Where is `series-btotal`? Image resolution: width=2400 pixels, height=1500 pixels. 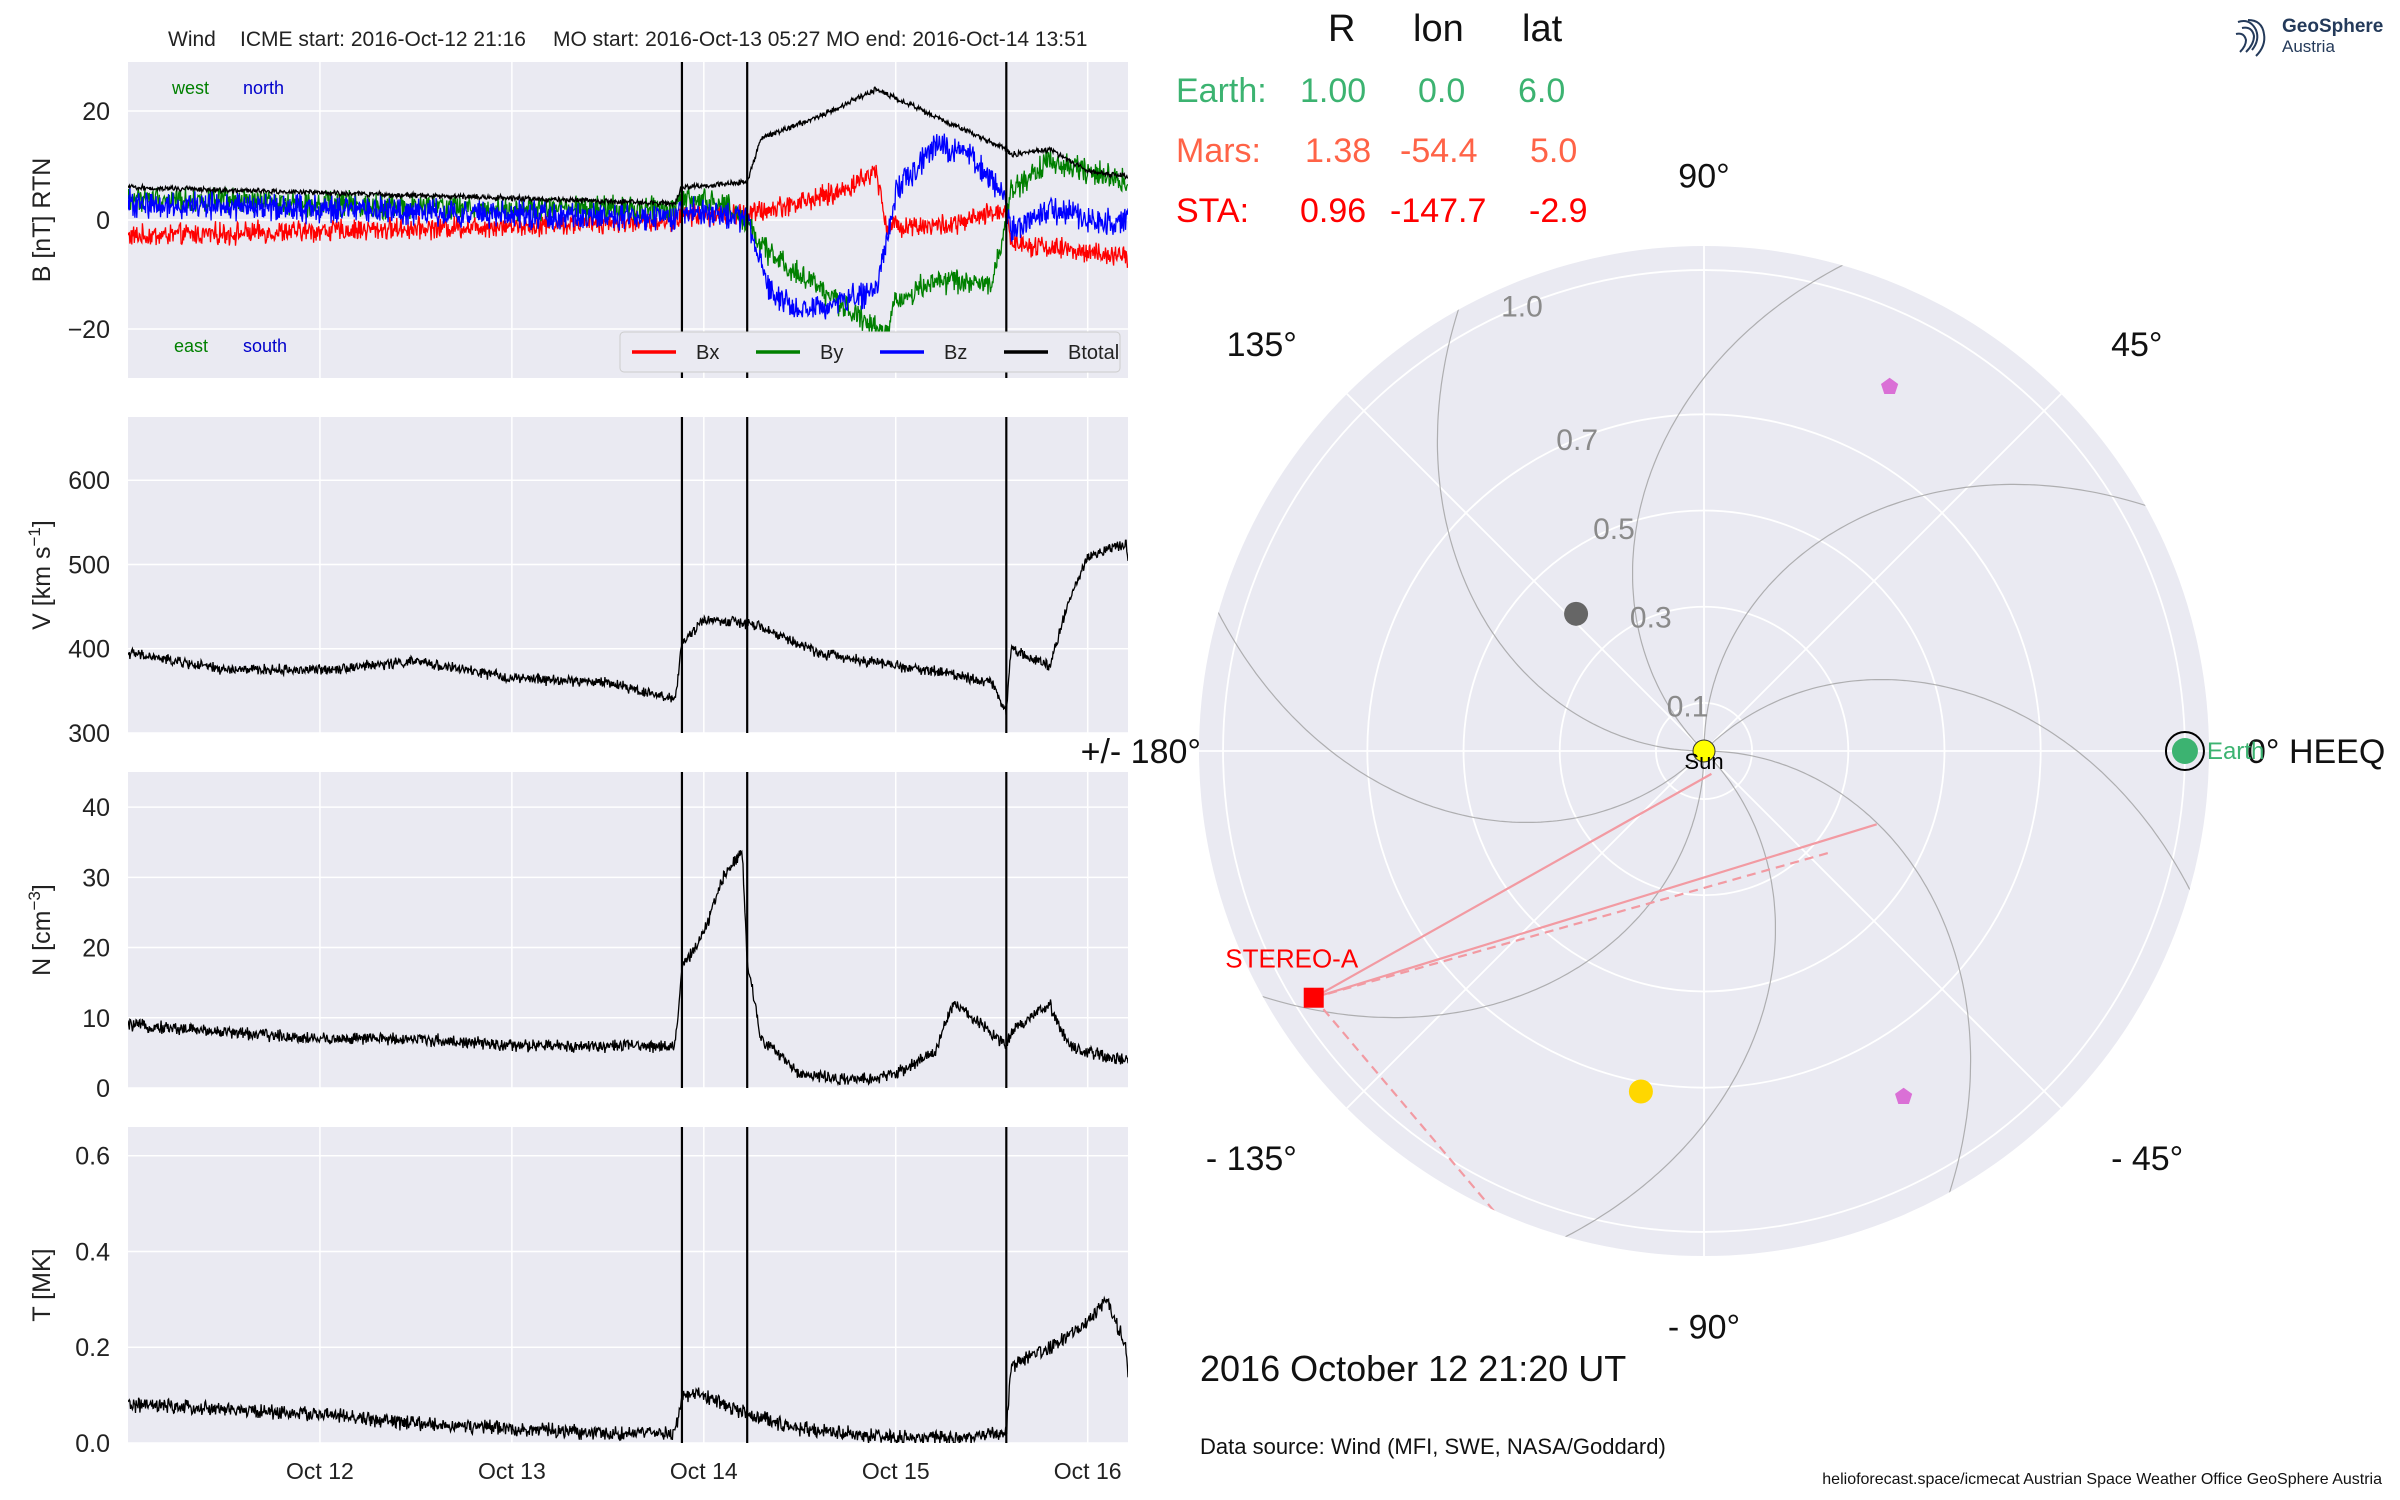
series-btotal is located at coordinates (628, 147).